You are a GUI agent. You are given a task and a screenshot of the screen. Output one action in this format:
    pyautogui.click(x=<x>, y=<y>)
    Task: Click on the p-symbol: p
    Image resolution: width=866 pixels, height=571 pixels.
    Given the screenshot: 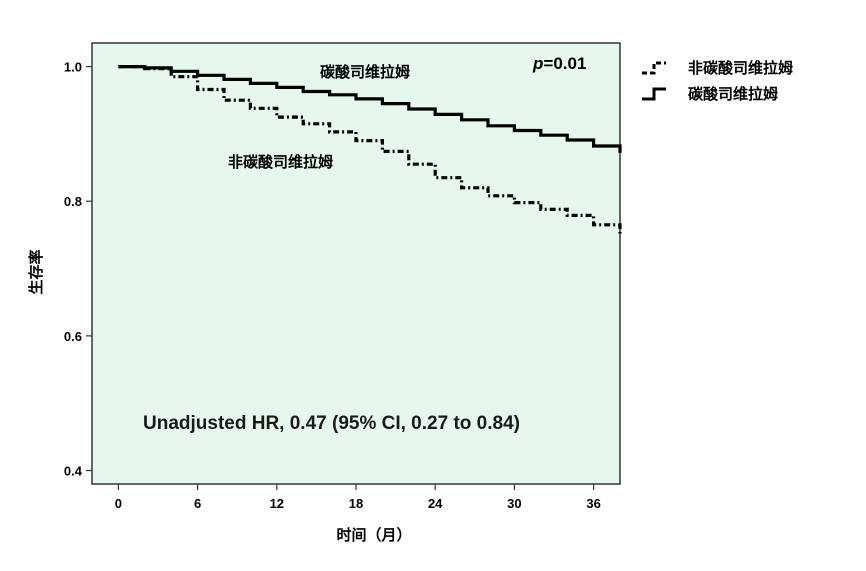 What is the action you would take?
    pyautogui.click(x=537, y=63)
    